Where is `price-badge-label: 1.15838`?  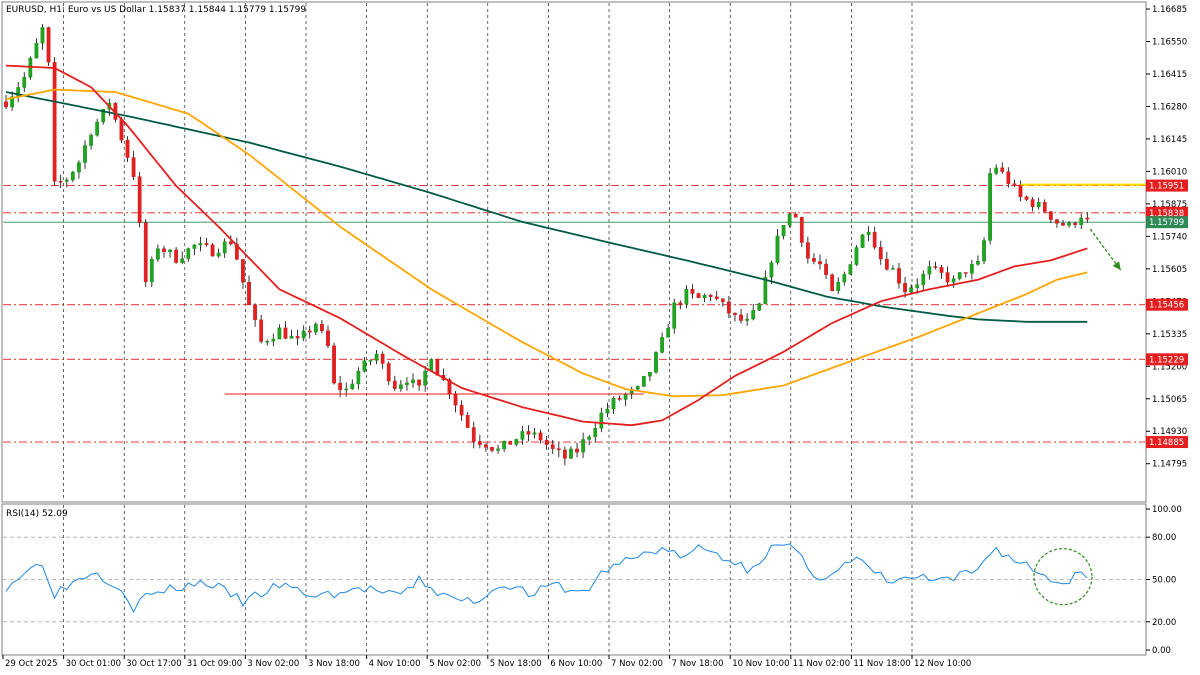 price-badge-label: 1.15838 is located at coordinates (1166, 214).